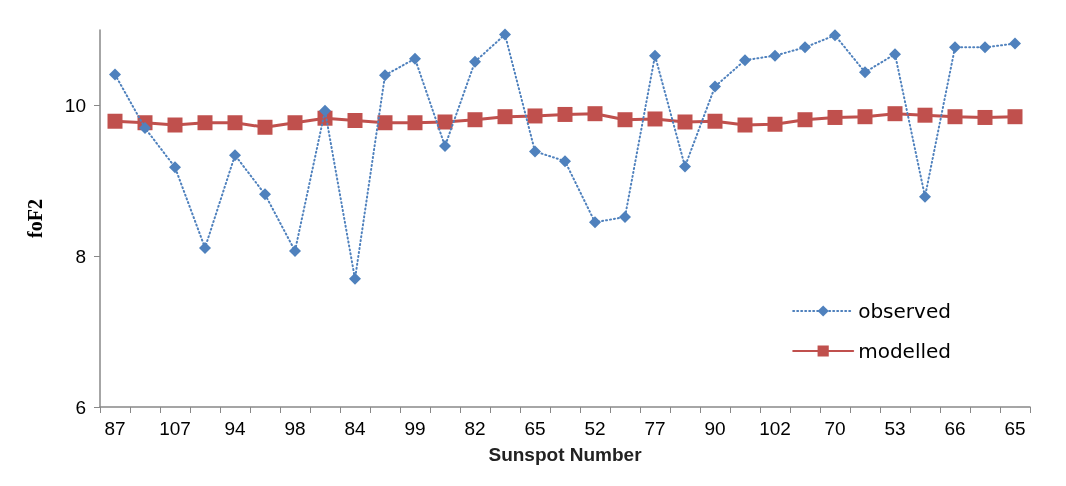 The image size is (1066, 486). What do you see at coordinates (655, 428) in the screenshot?
I see `x-tick-label: 77` at bounding box center [655, 428].